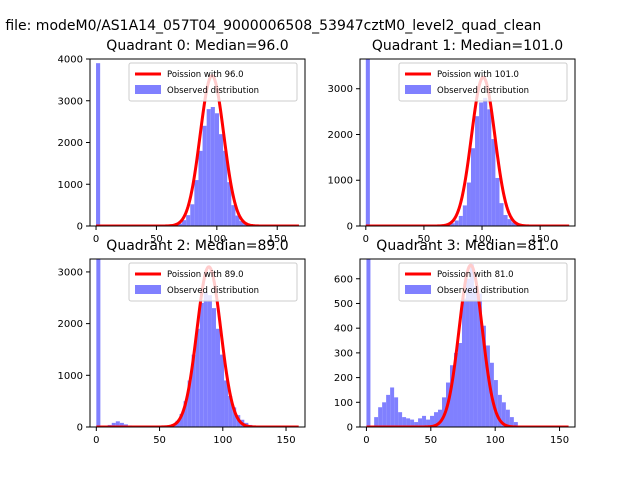 Image resolution: width=640 pixels, height=480 pixels. What do you see at coordinates (70, 60) in the screenshot?
I see `y-tick-label: 4000` at bounding box center [70, 60].